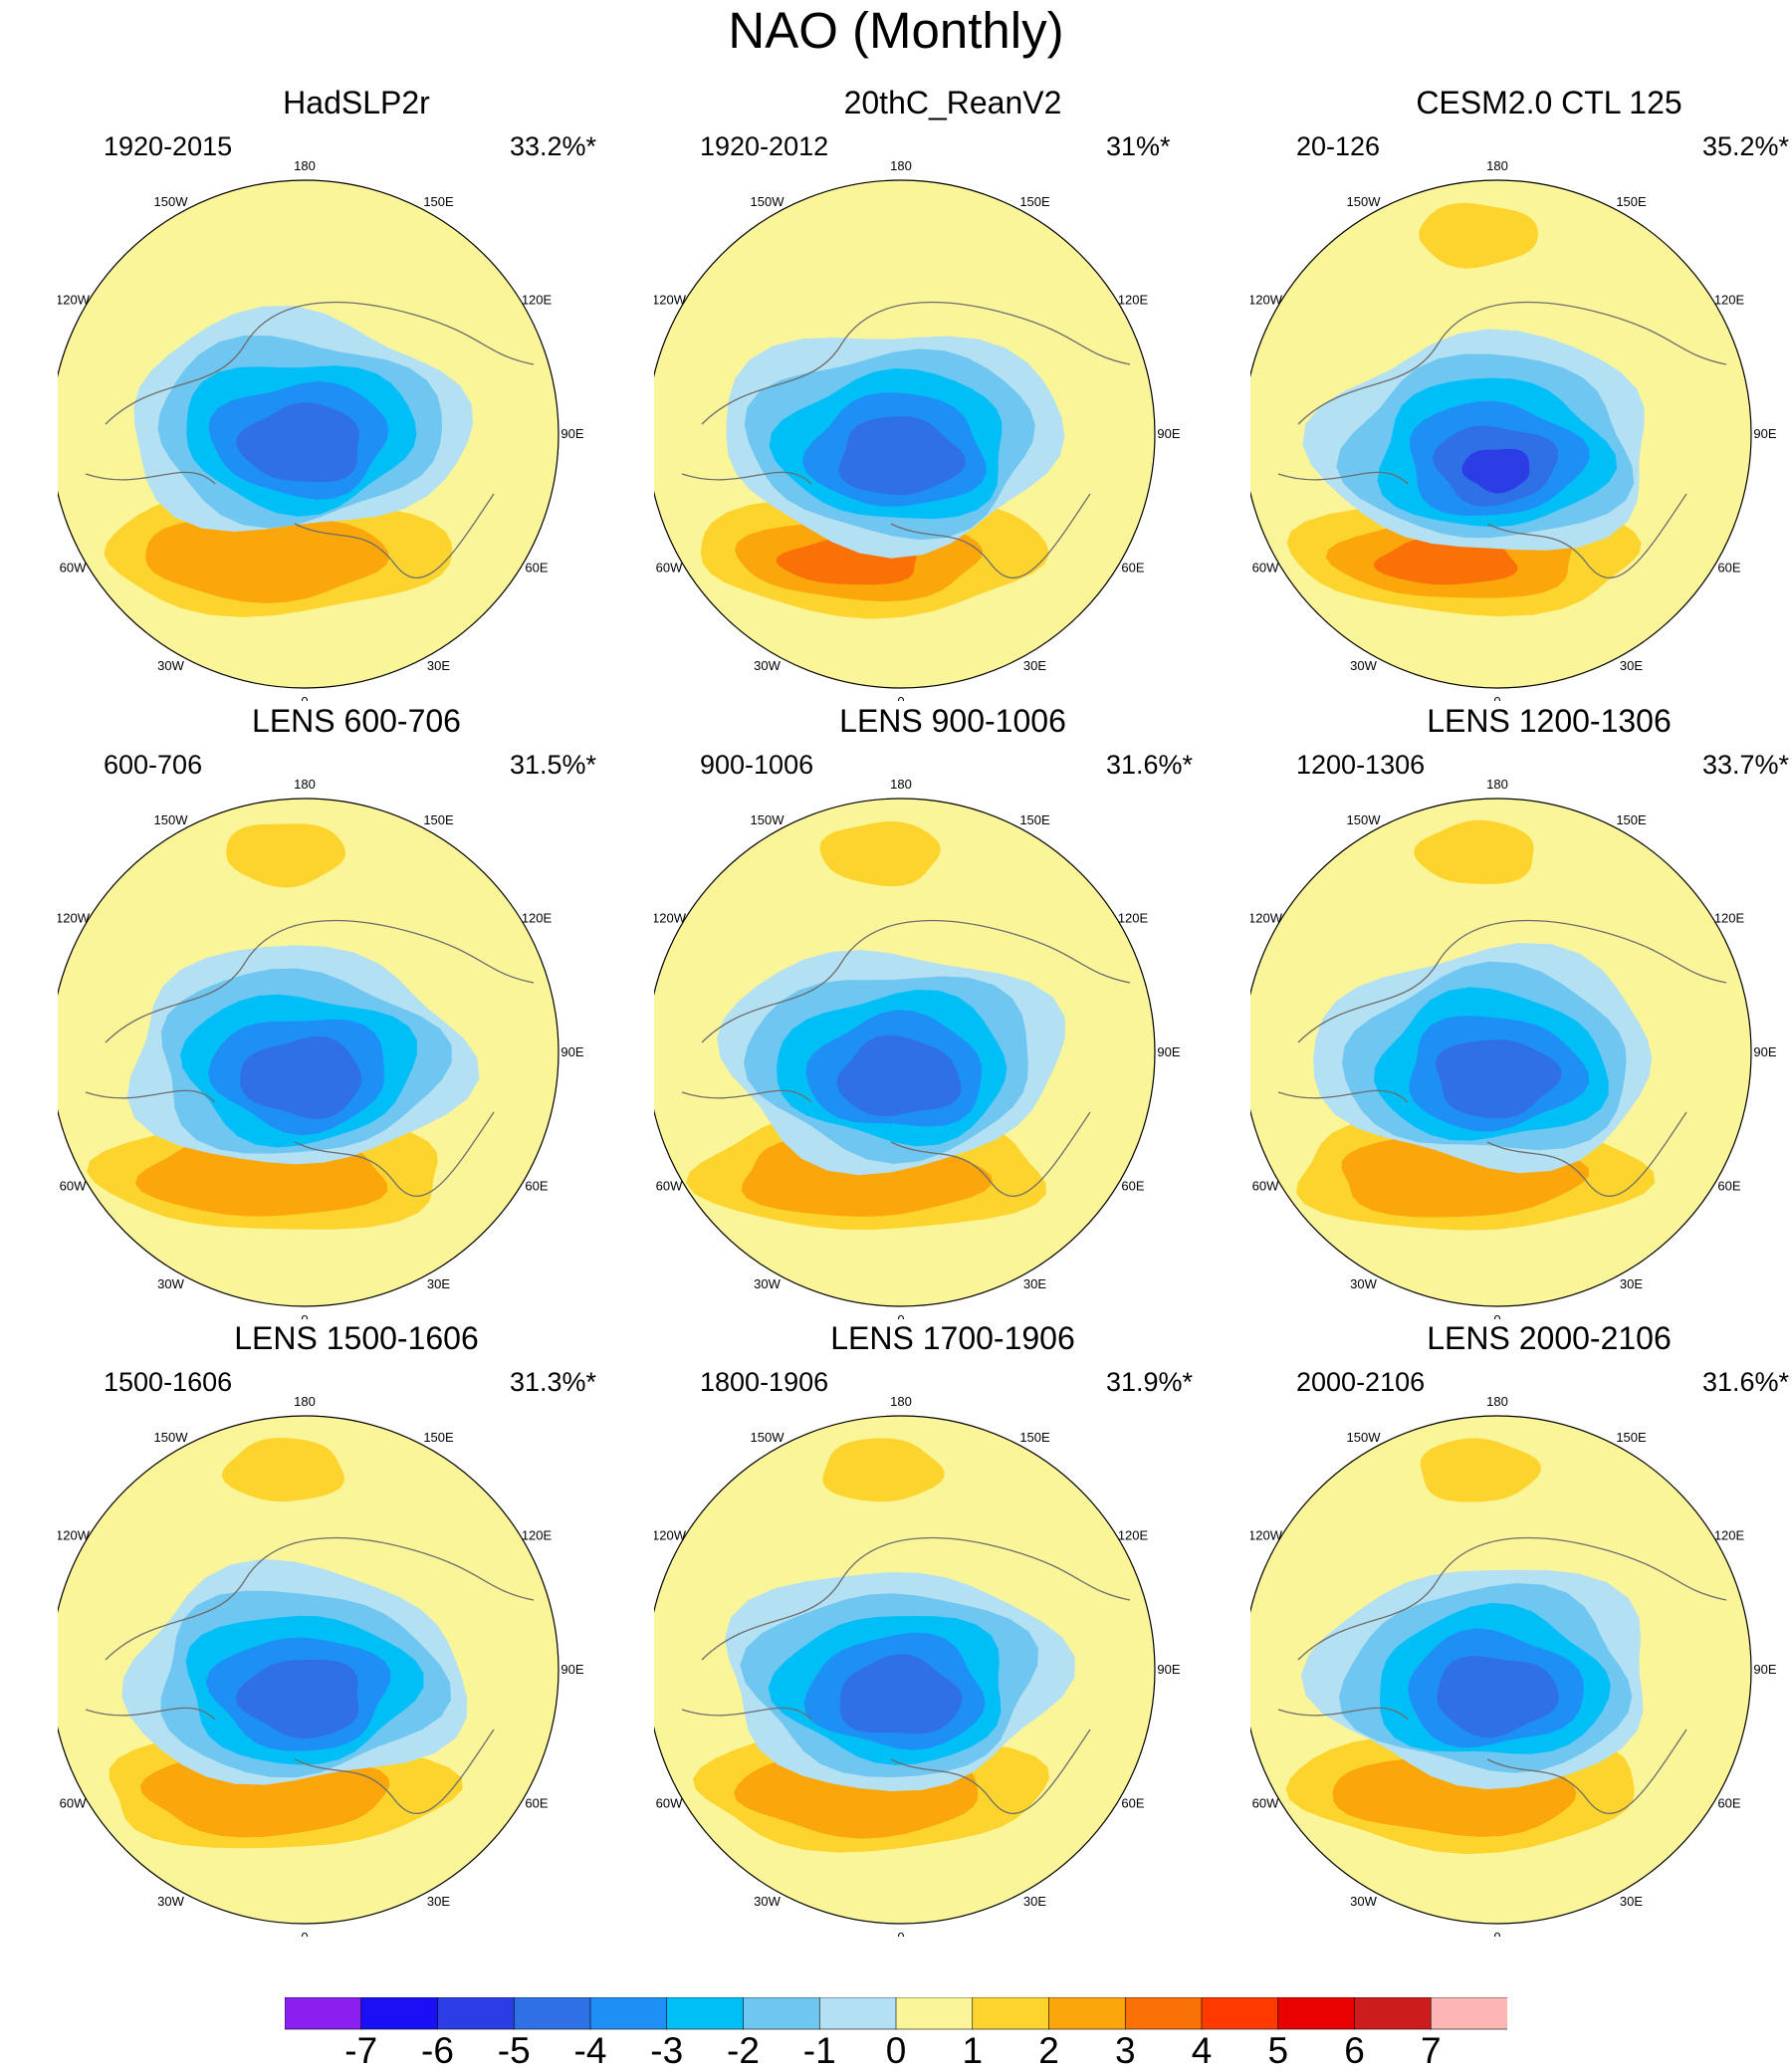 The width and height of the screenshot is (1792, 2071). What do you see at coordinates (952, 1338) in the screenshot?
I see `panel-title: LENS 1700-1906` at bounding box center [952, 1338].